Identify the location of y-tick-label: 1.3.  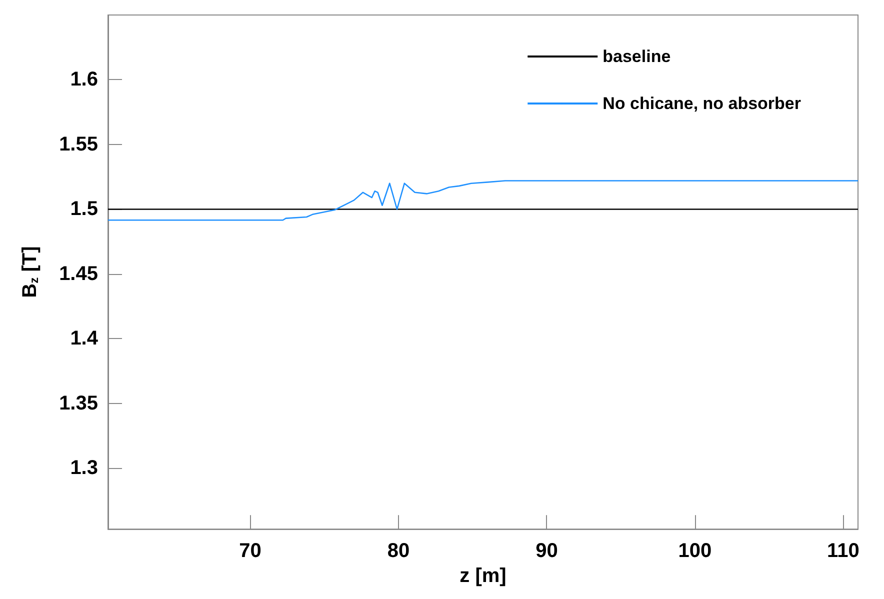
(84, 468).